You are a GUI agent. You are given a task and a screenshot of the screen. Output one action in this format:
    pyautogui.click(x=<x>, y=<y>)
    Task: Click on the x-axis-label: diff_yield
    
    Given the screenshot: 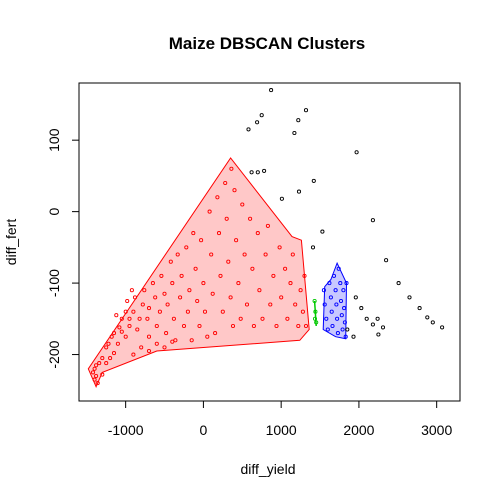 What is the action you would take?
    pyautogui.click(x=267, y=469)
    